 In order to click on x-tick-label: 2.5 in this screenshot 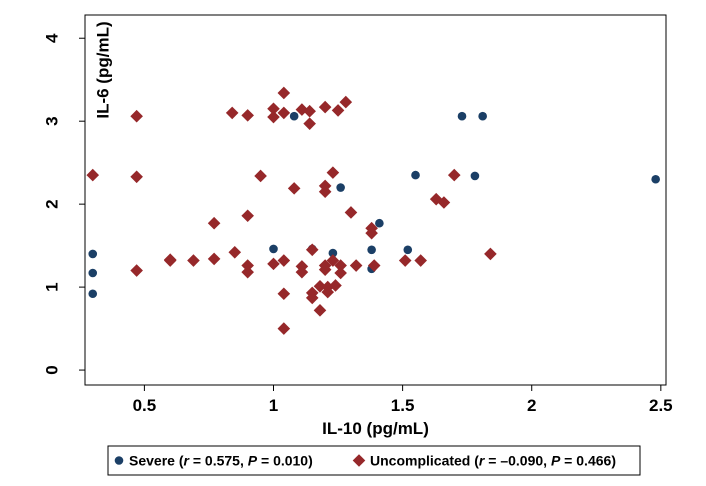, I will do `click(661, 405)`.